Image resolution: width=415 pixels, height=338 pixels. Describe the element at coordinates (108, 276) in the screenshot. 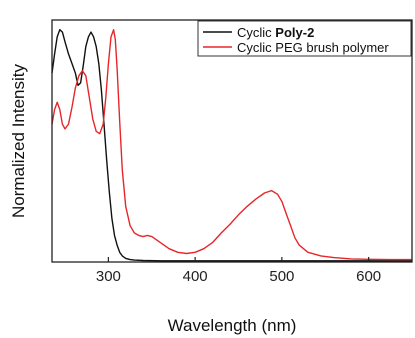

I see `x-tick-label: 300` at that location.